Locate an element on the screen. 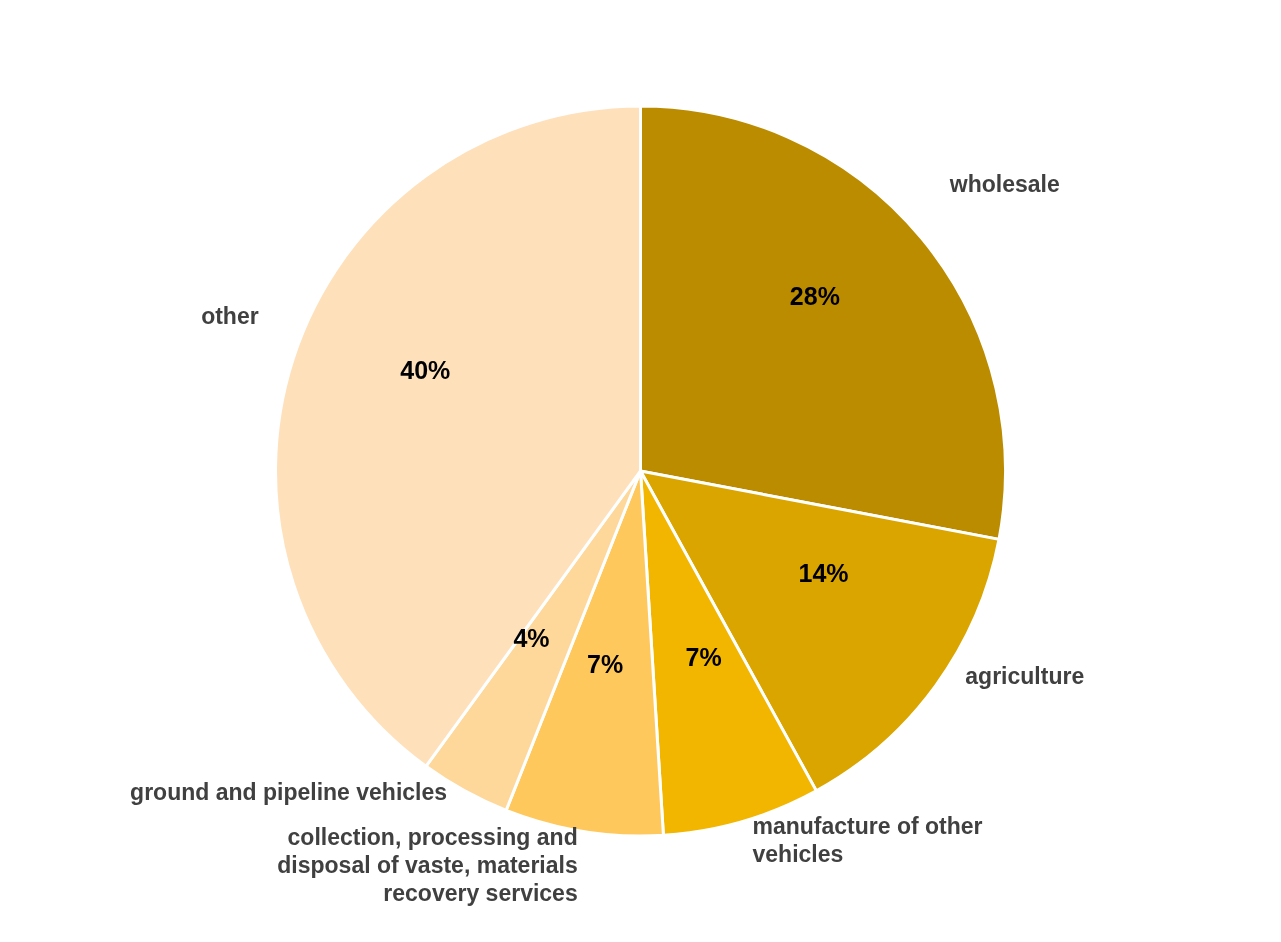 This screenshot has height=942, width=1281. slice-label: collection, processing and disposal of vaste, materials recovery services is located at coordinates (427, 864).